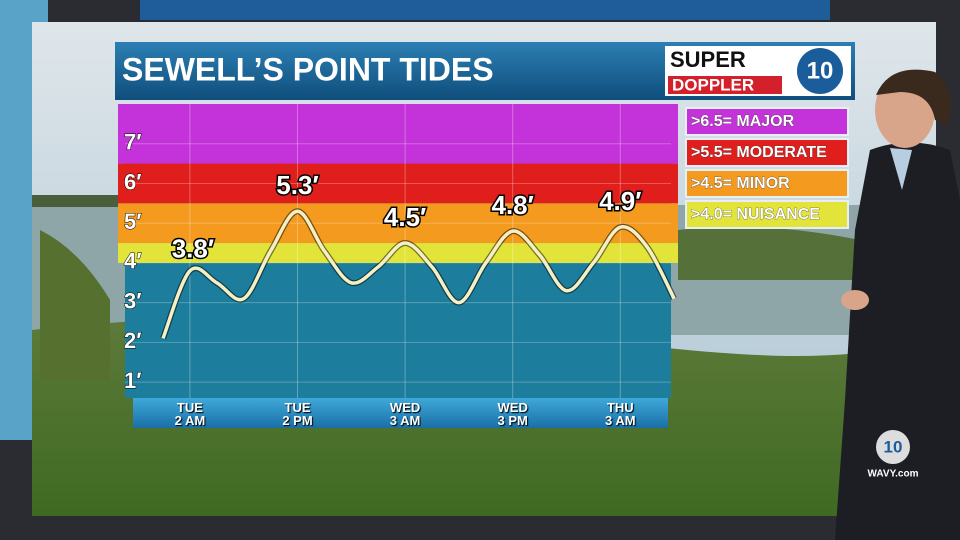 The width and height of the screenshot is (960, 540). What do you see at coordinates (708, 59) in the screenshot?
I see `logo-super: SUPER` at bounding box center [708, 59].